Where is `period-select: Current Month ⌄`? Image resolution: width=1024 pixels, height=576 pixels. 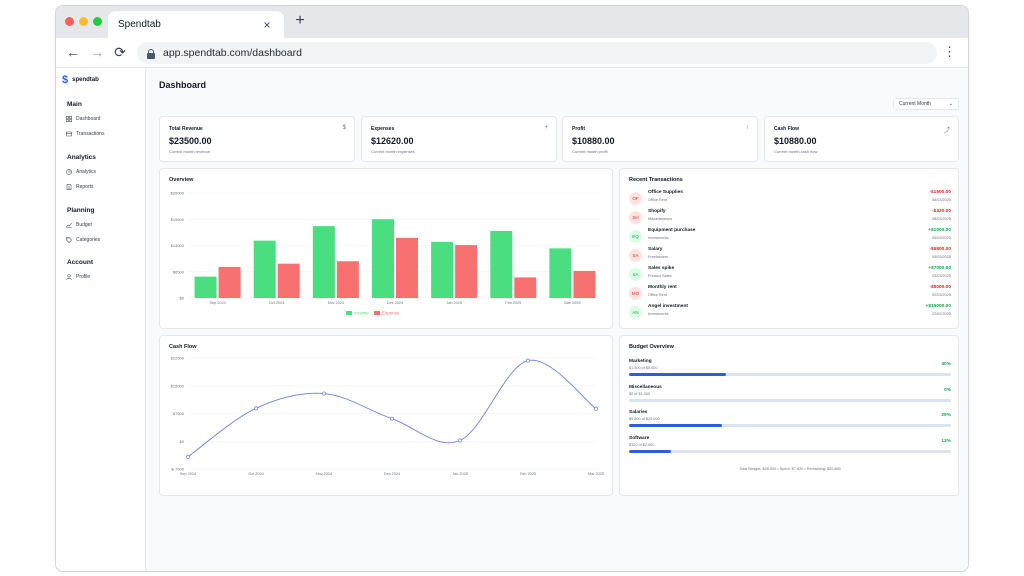 period-select: Current Month ⌄ is located at coordinates (926, 104).